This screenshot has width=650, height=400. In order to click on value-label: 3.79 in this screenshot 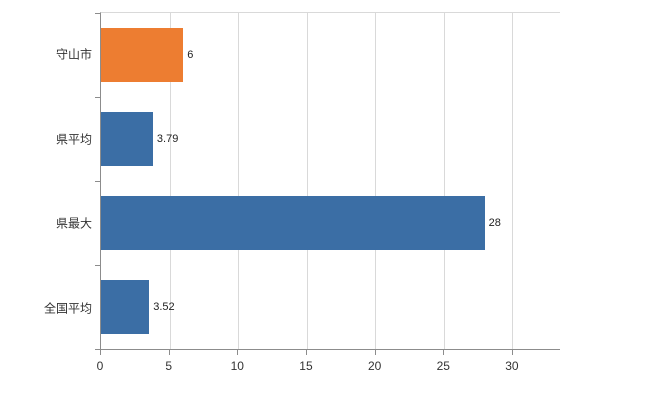, I will do `click(167, 139)`.